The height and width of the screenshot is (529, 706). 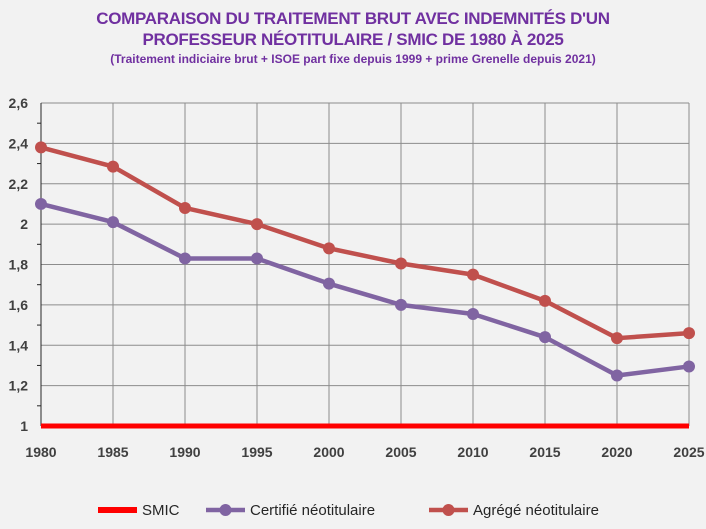 What do you see at coordinates (256, 452) in the screenshot?
I see `x-tick-label: 1995` at bounding box center [256, 452].